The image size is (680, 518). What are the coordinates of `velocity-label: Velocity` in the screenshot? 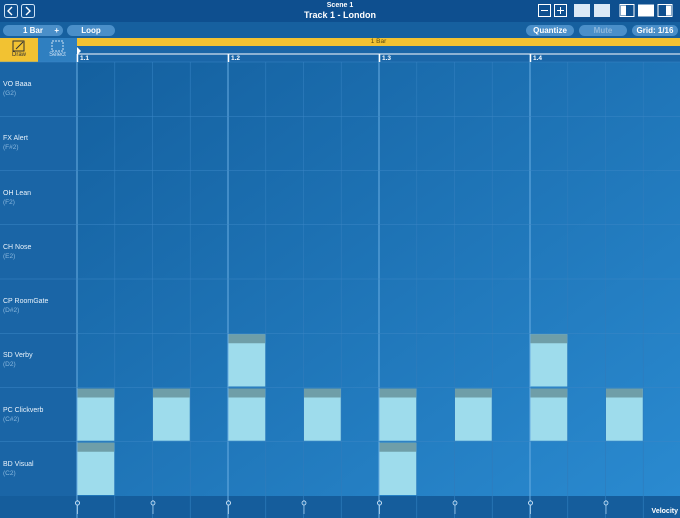 It's located at (664, 511).